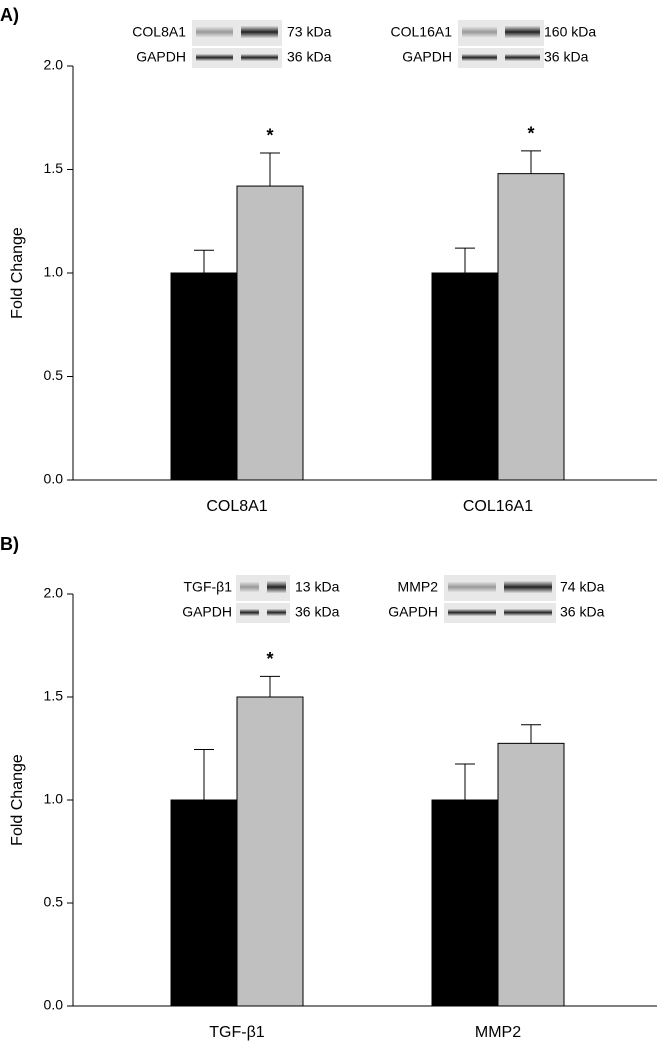 The height and width of the screenshot is (1043, 657). Describe the element at coordinates (236, 506) in the screenshot. I see `x-tick-label: COL8A1` at that location.